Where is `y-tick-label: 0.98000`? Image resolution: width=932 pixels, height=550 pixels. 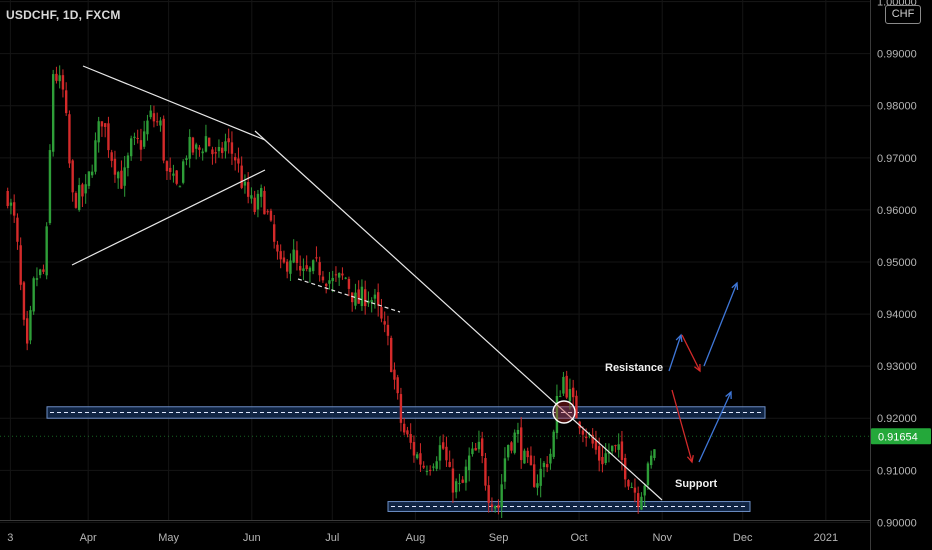 y-tick-label: 0.98000 is located at coordinates (897, 107).